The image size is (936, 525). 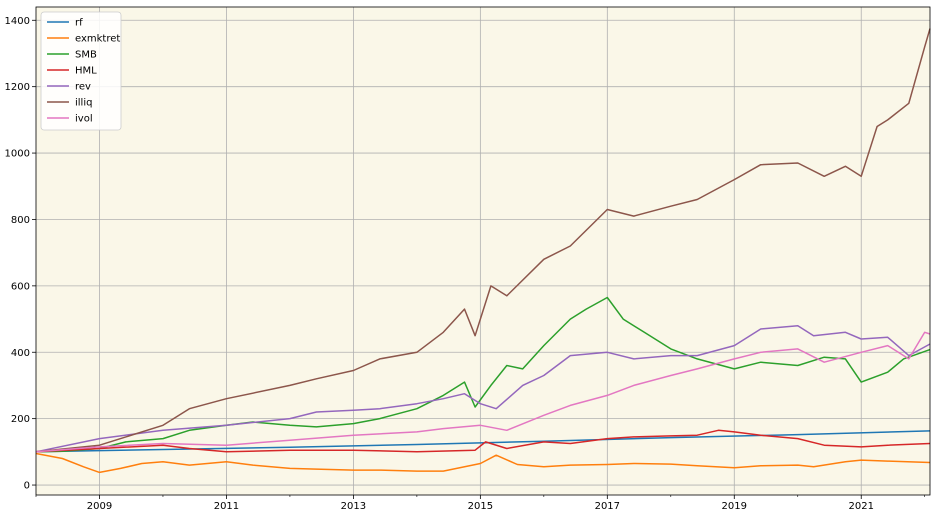 I want to click on legend-label-ivol: ivol, so click(x=84, y=119).